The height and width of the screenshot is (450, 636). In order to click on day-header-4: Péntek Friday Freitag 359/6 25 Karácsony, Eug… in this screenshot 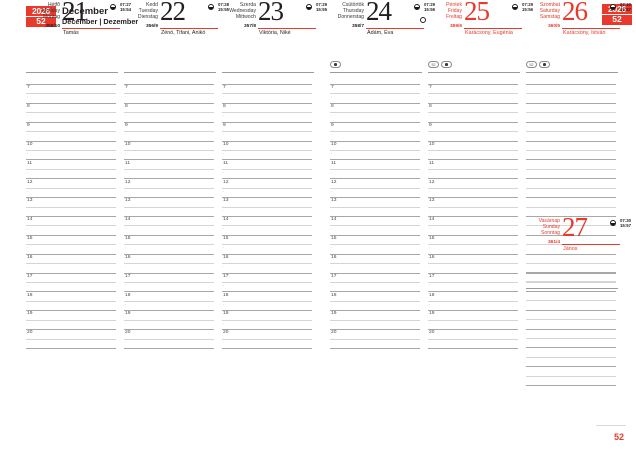, I will do `click(480, 36)`.